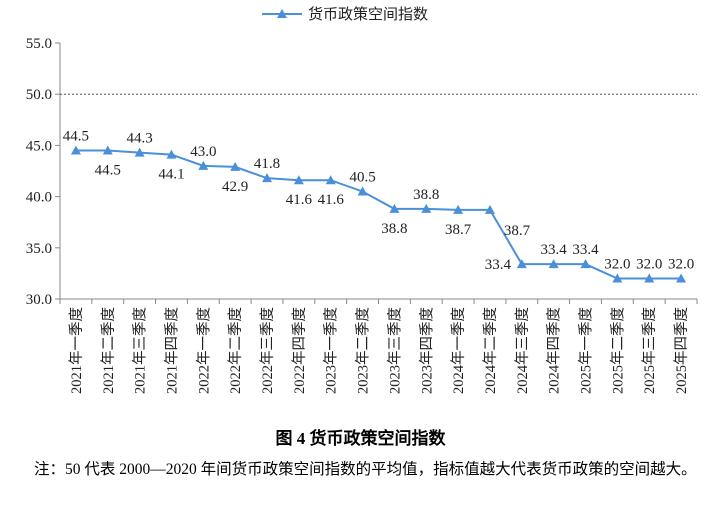 This screenshot has height=511, width=721. Describe the element at coordinates (458, 350) in the screenshot. I see `x-tick-label: 2024年一季度` at that location.